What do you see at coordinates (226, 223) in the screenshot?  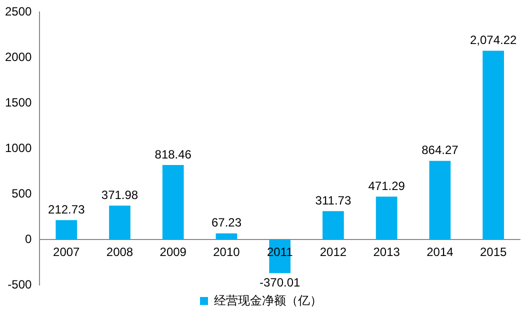 I see `data-label: 67.23` at bounding box center [226, 223].